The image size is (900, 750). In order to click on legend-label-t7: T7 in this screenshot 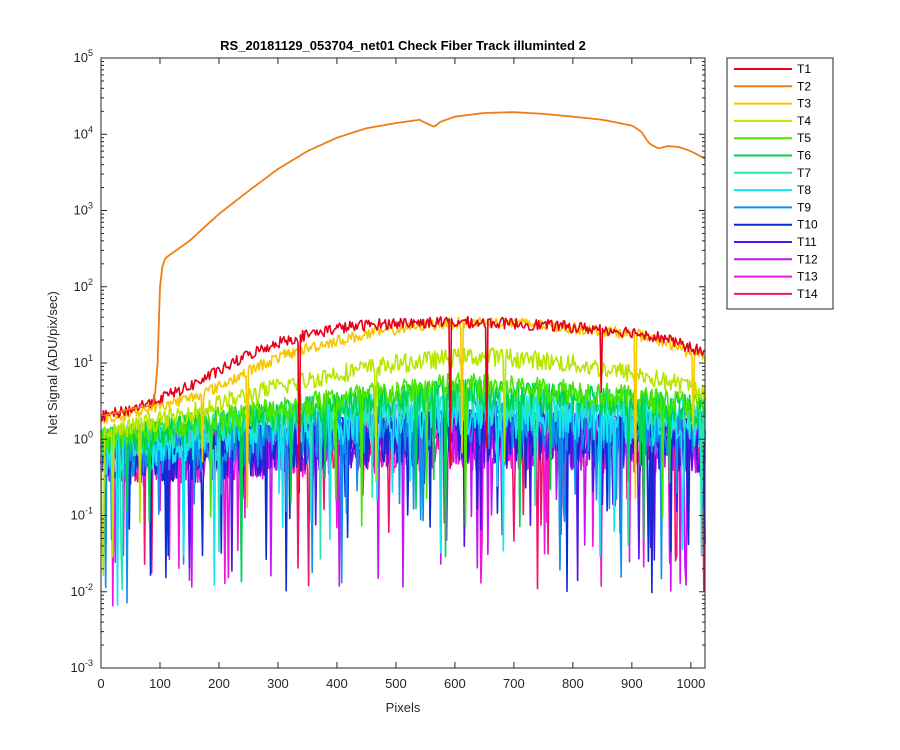, I will do `click(804, 173)`.